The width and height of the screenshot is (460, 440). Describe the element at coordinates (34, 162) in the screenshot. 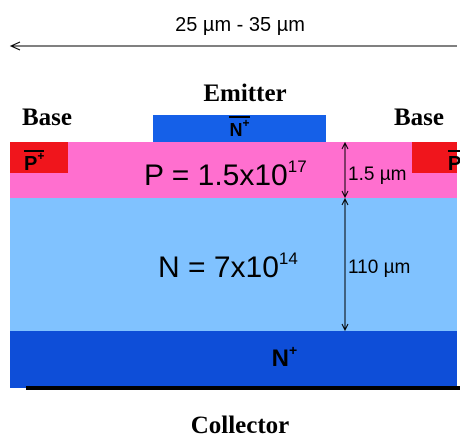

I see `base-region-label-left: P+` at that location.